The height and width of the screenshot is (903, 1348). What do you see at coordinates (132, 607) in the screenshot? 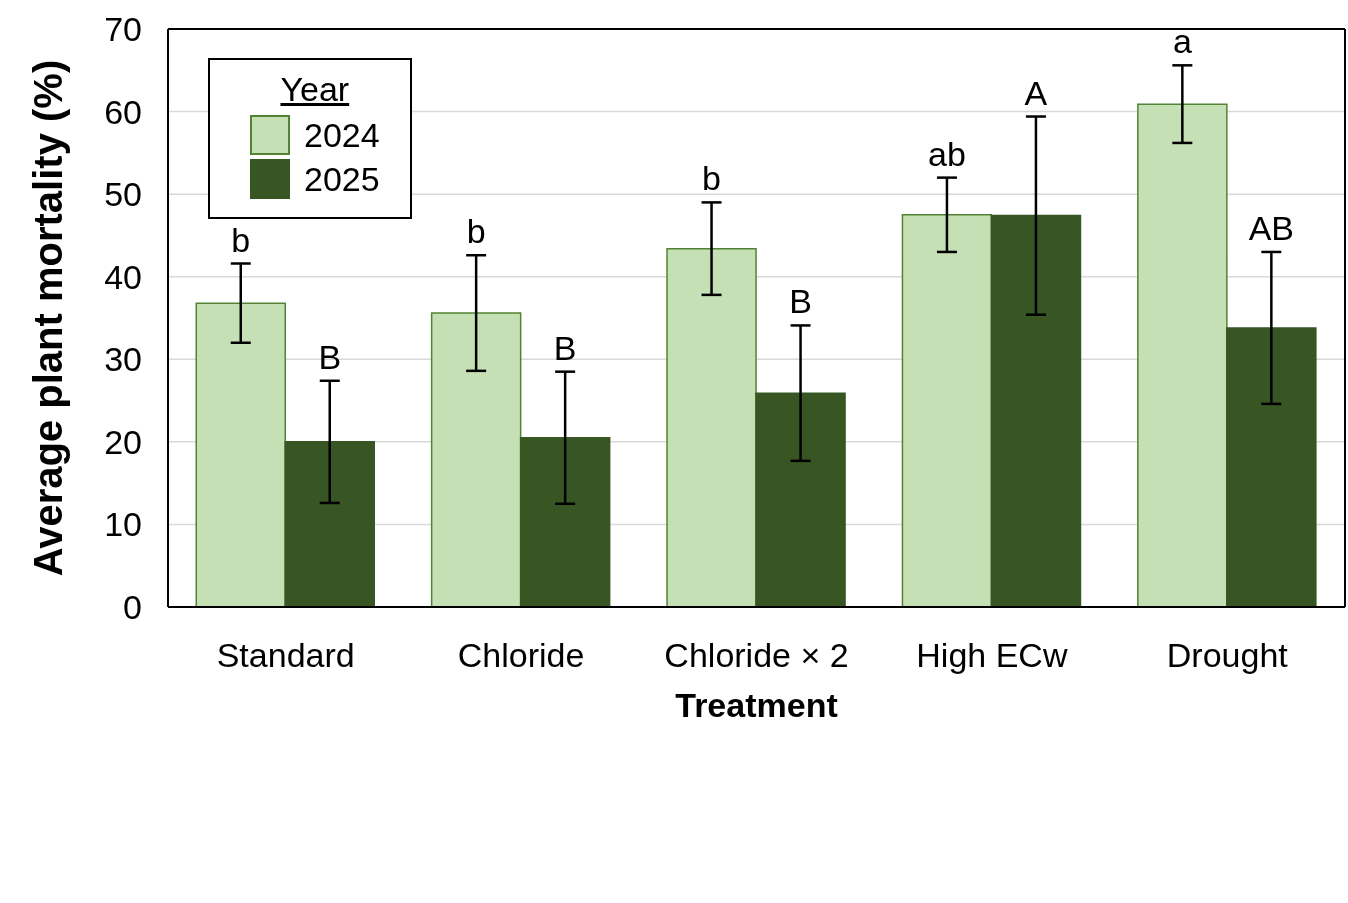
I see `y-tick-label: 0` at bounding box center [132, 607].